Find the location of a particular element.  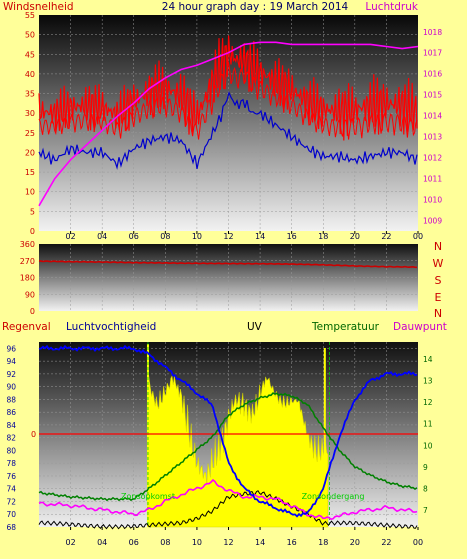

humidity-y-tick-label: 90 is located at coordinates (11, 387).